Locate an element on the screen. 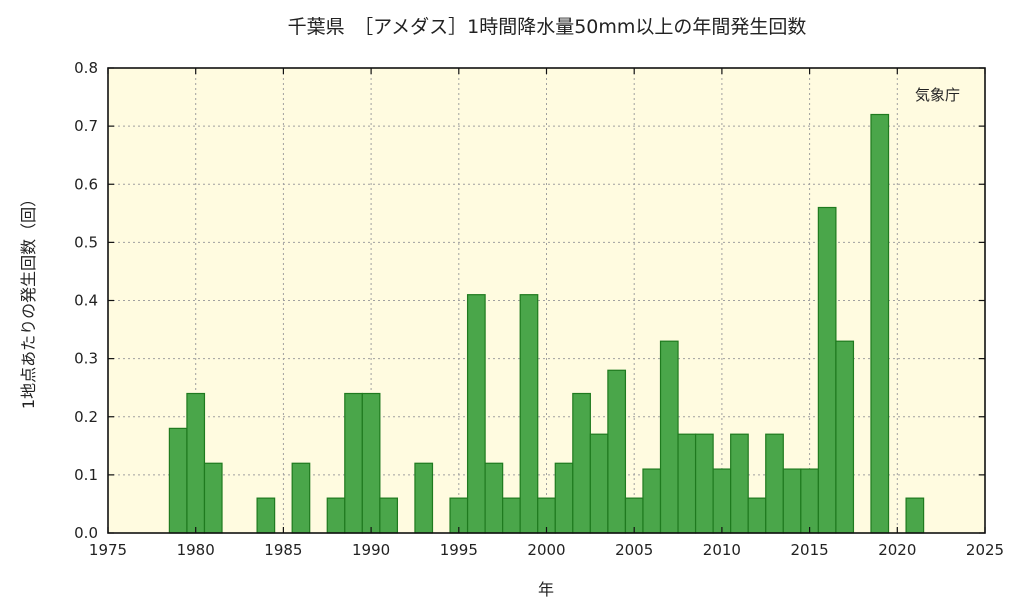  y-tick-label: 0.0 is located at coordinates (86, 533).